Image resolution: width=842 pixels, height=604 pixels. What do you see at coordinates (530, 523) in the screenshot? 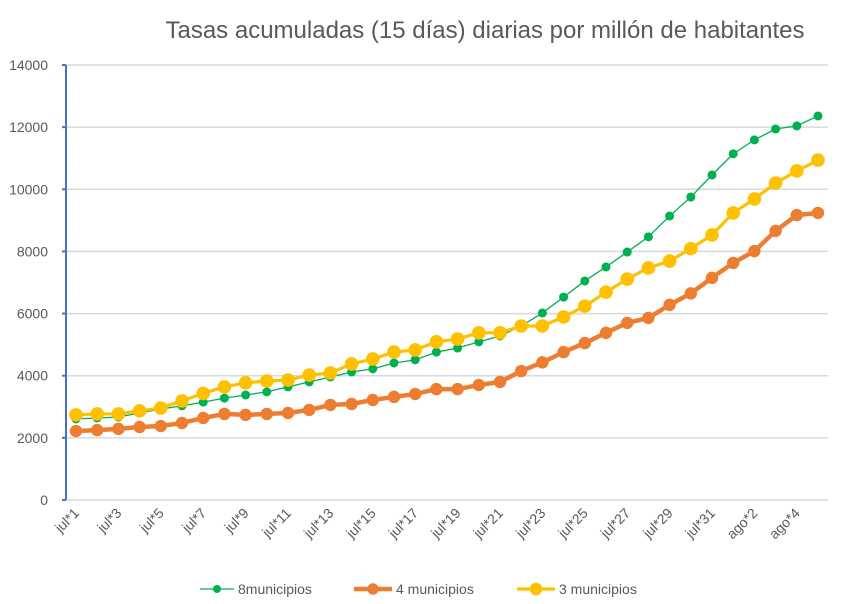
I see `x-tick-label: jul*23` at bounding box center [530, 523].